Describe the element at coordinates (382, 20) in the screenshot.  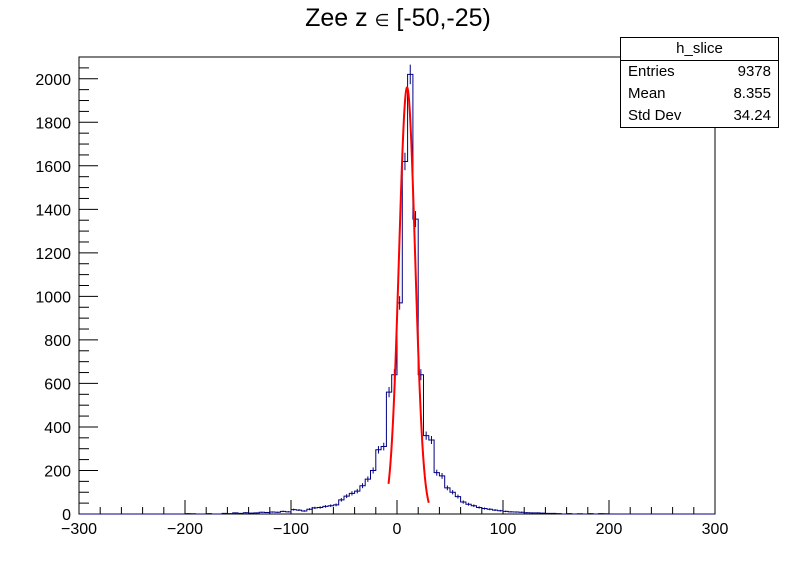
I see `title-symbol: ∈` at that location.